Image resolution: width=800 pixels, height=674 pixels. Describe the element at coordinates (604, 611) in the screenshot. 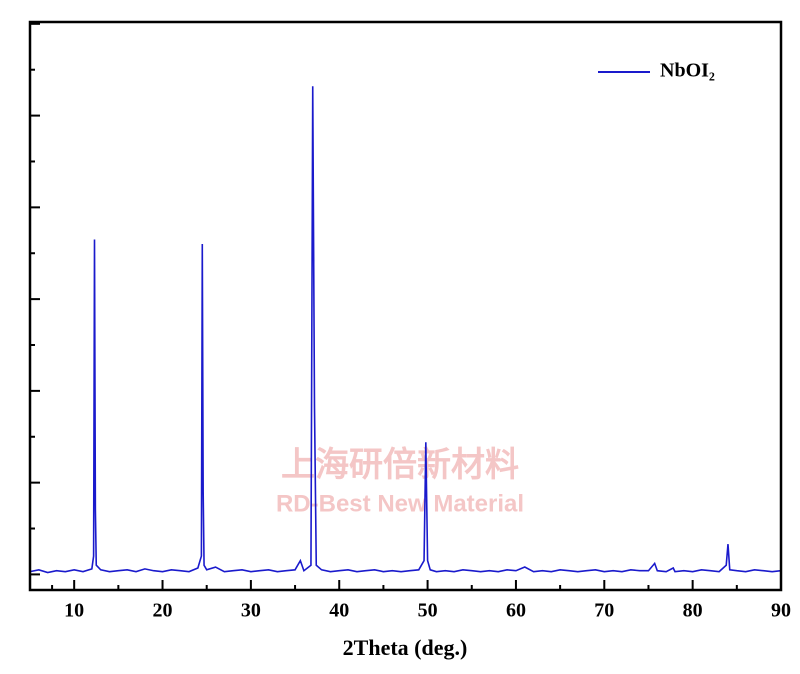

I see `x-tick-label: 70` at that location.